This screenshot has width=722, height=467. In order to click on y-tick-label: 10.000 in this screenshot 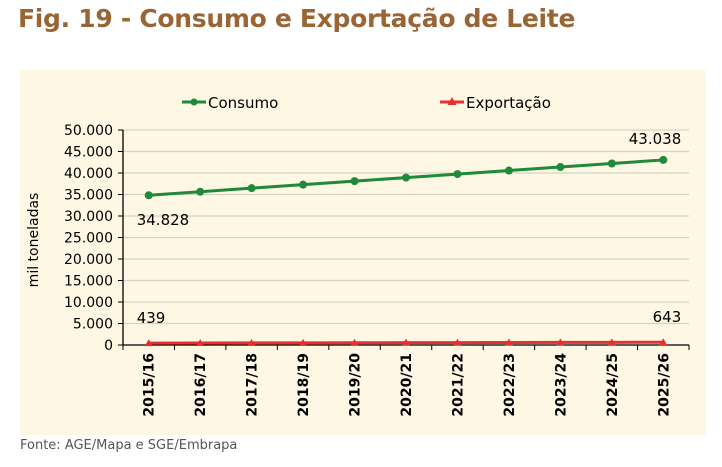, I will do `click(88, 303)`.